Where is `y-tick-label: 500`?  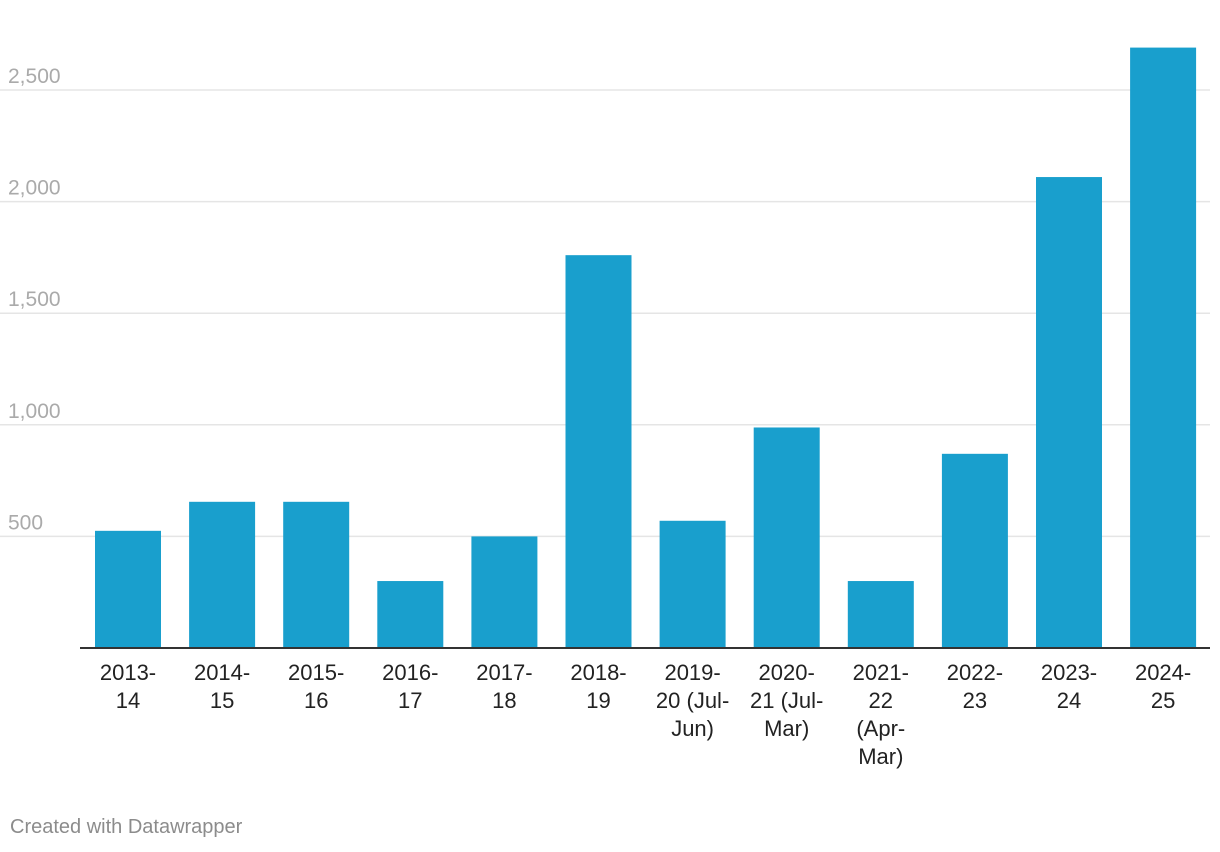 y-tick-label: 500 is located at coordinates (25, 522).